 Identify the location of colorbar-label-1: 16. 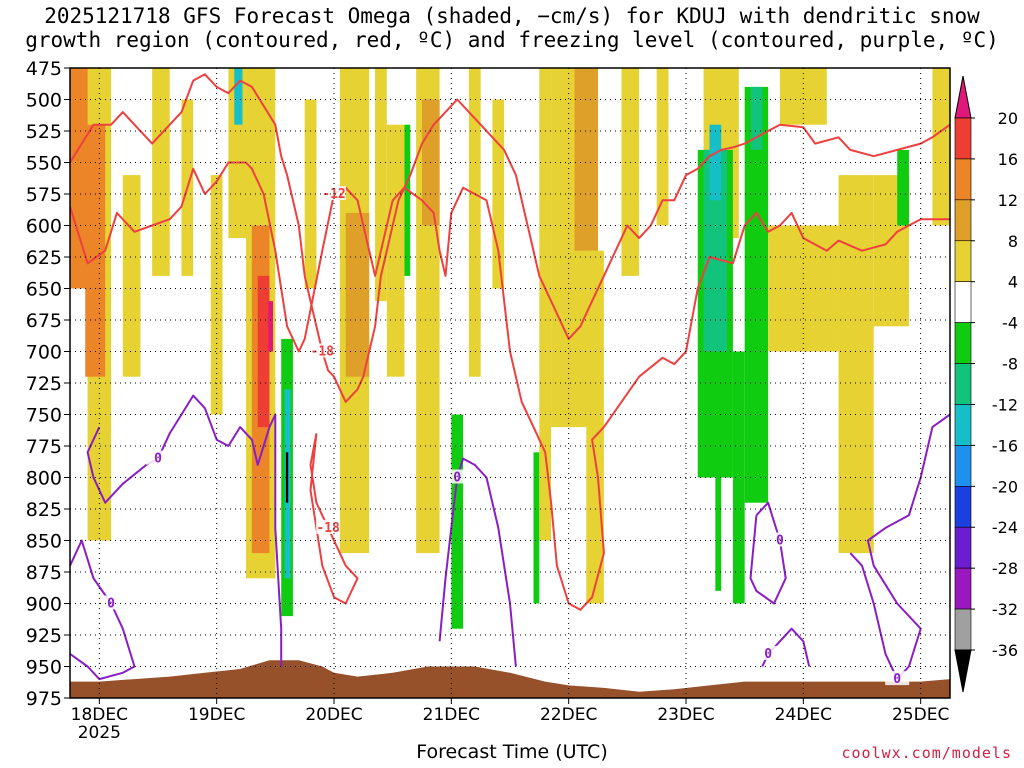
(1008, 159).